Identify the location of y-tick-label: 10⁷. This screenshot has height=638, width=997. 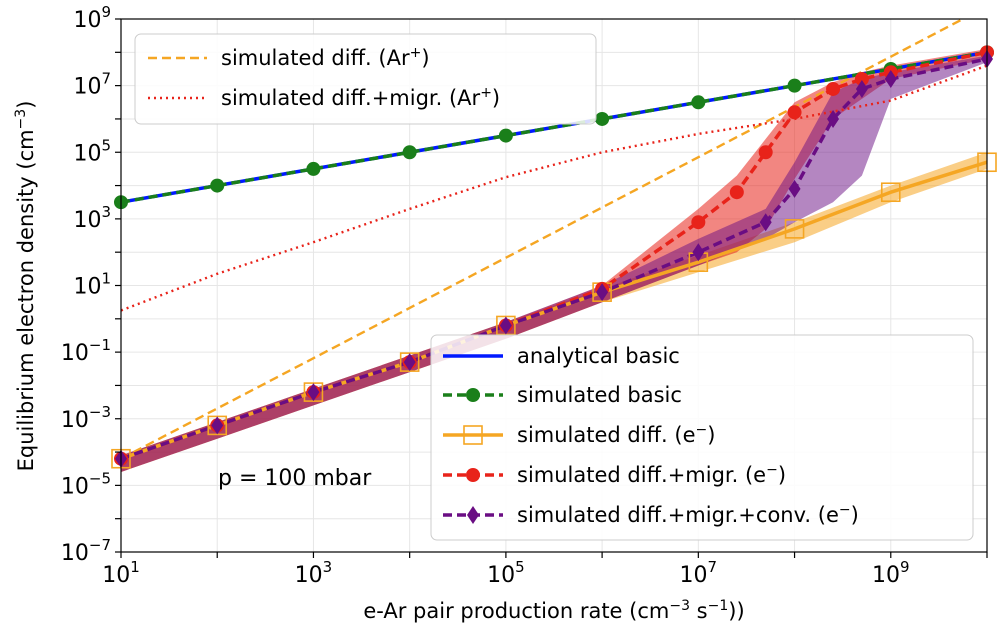
(92, 85).